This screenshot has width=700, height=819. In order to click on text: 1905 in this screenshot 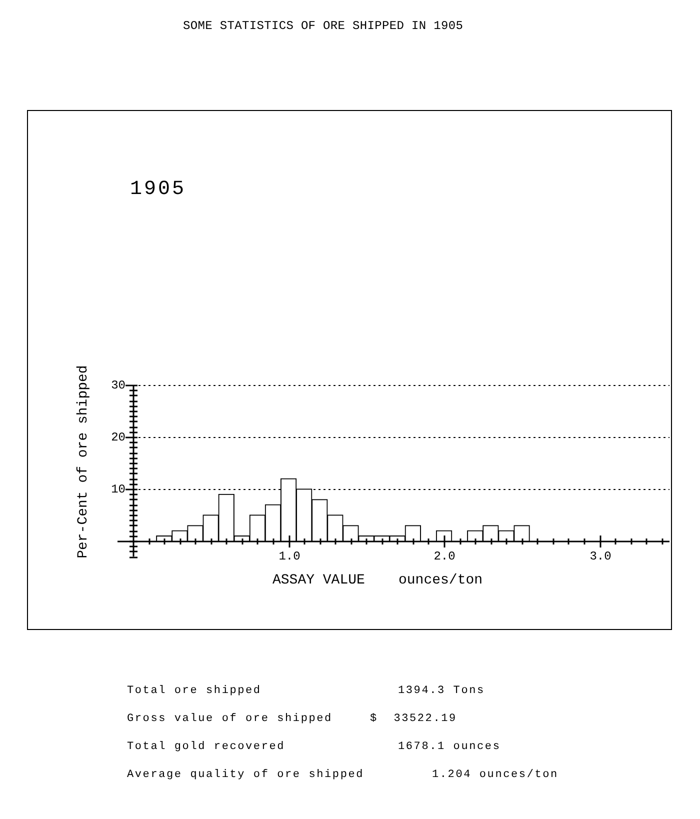, I will do `click(158, 189)`.